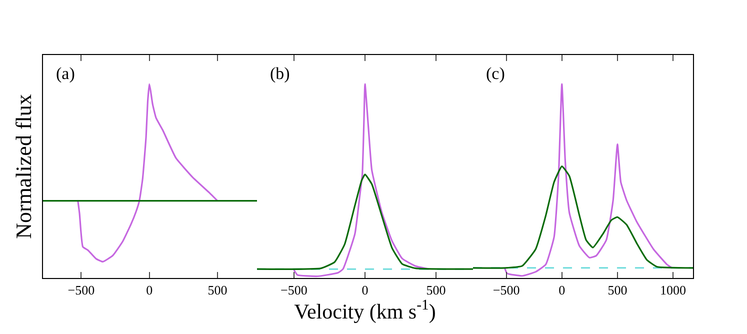  What do you see at coordinates (280, 73) in the screenshot?
I see `text: (b)` at bounding box center [280, 73].